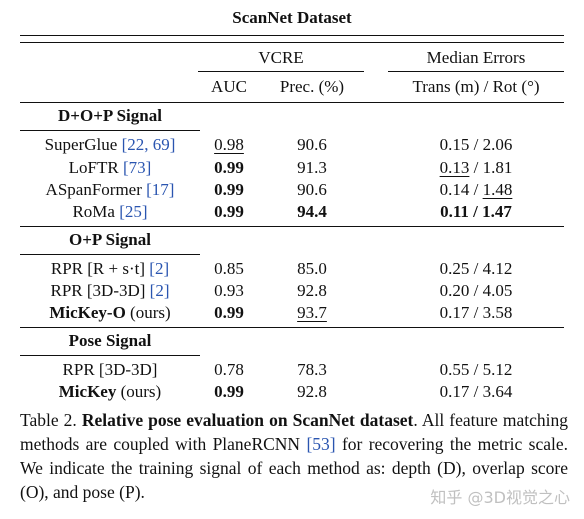 This screenshot has width=584, height=519. I want to click on vcre-cmidrule, so click(281, 71).